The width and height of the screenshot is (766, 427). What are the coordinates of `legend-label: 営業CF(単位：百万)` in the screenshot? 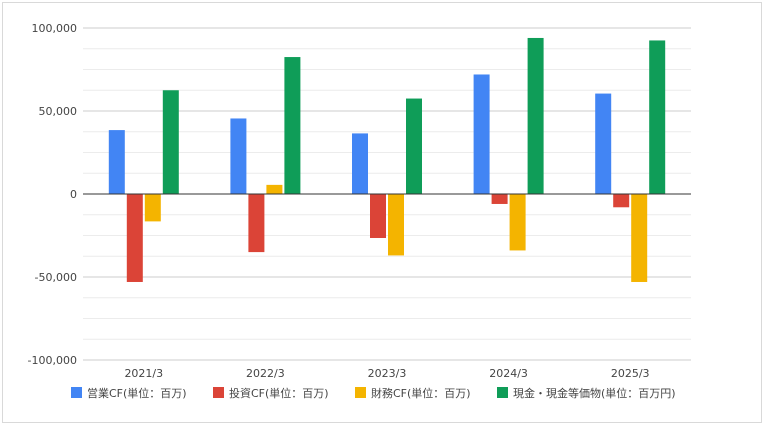 It's located at (137, 393).